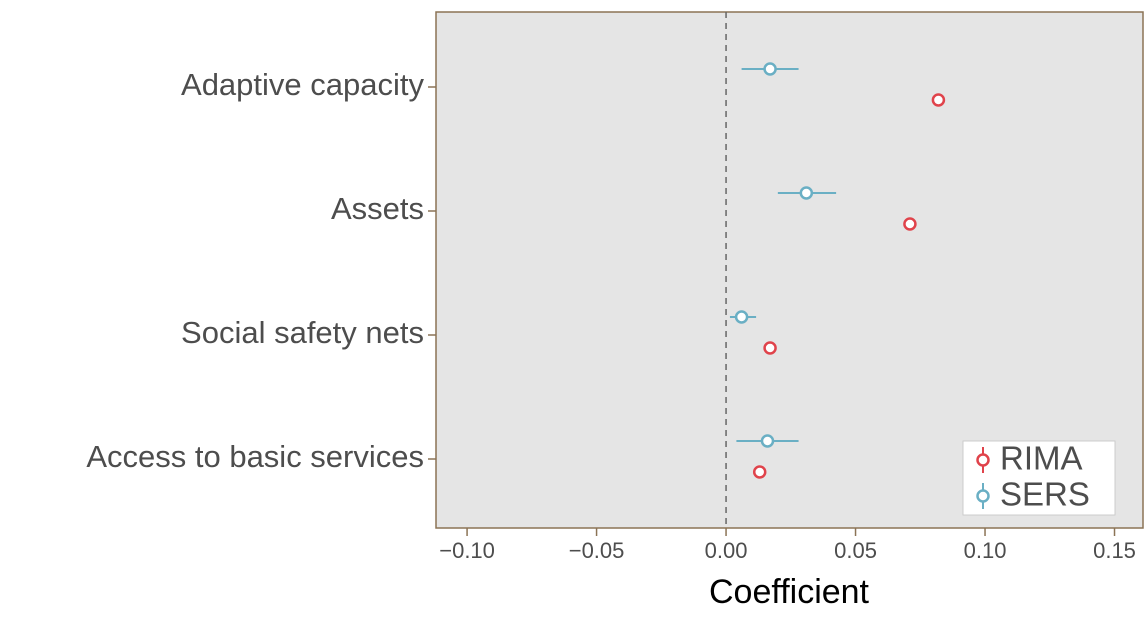  What do you see at coordinates (255, 456) in the screenshot?
I see `y-tick-label: Access to basic services` at bounding box center [255, 456].